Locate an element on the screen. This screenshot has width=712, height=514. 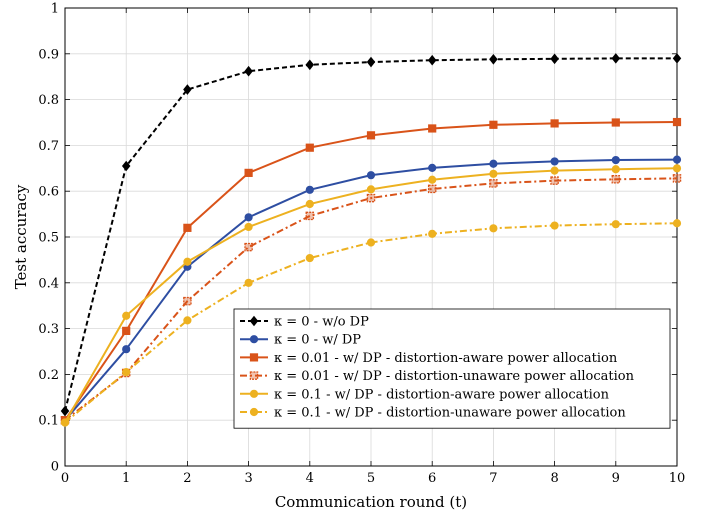
y-tick-label: 0.8 is located at coordinates (48, 100).